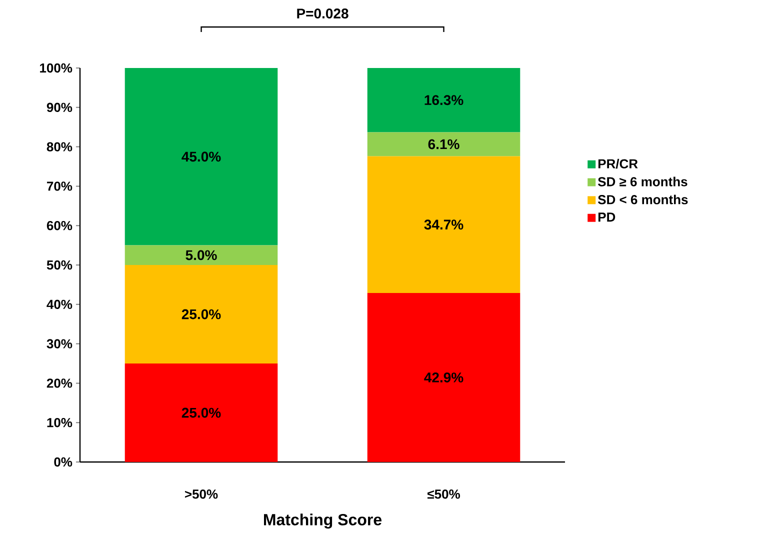 This screenshot has width=758, height=555. What do you see at coordinates (323, 521) in the screenshot?
I see `x-axis-title: Matching Score` at bounding box center [323, 521].